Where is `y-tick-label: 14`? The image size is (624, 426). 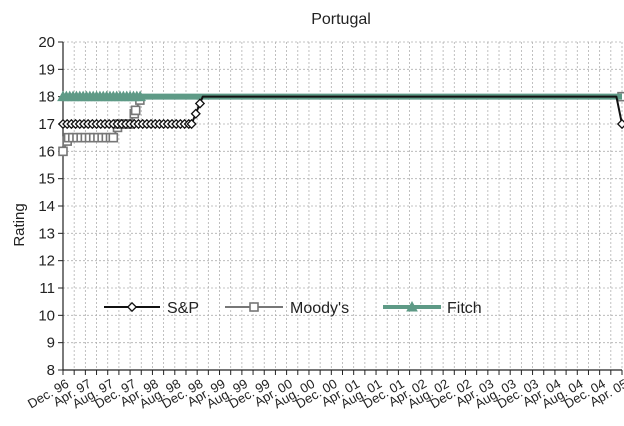 y-tick-label: 14 is located at coordinates (46, 206).